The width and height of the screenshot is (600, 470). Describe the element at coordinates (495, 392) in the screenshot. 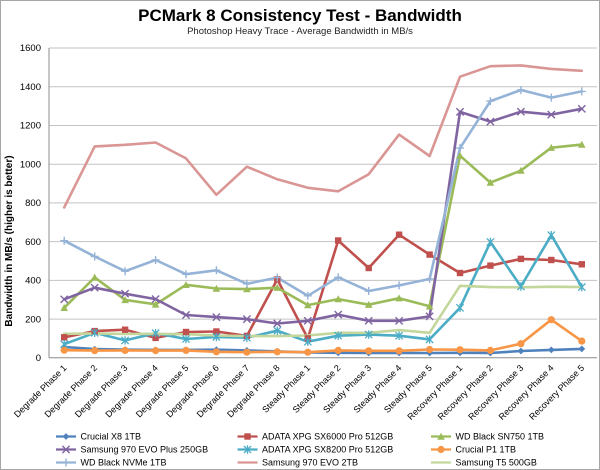

I see `svg-text: Recovery Phase 3` at that location.